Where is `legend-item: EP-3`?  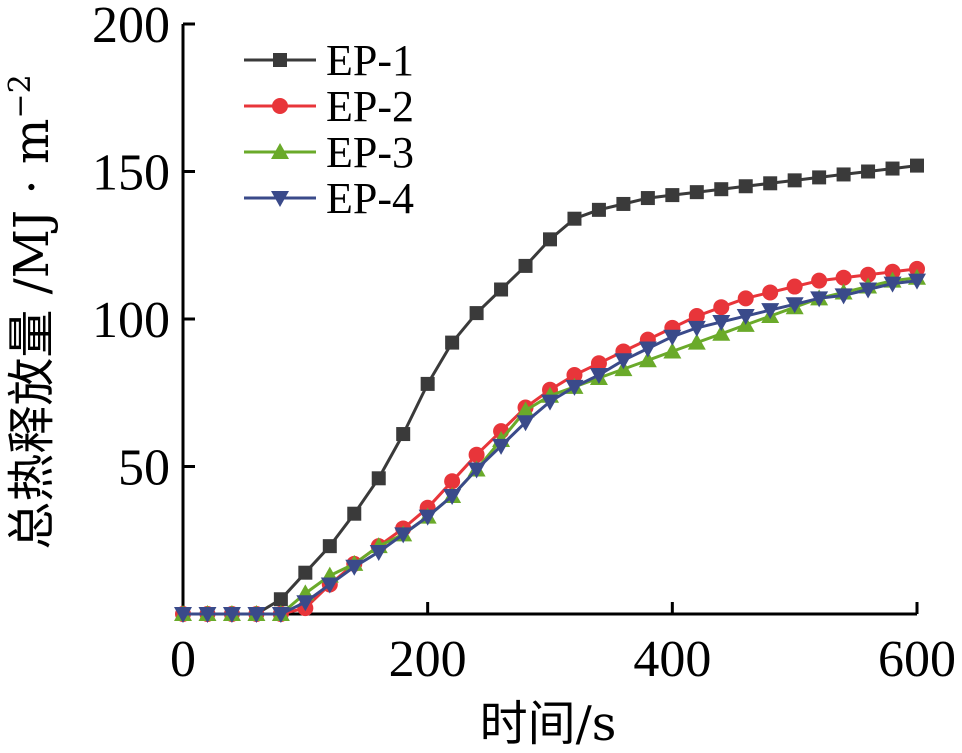 legend-item: EP-3 is located at coordinates (329, 152).